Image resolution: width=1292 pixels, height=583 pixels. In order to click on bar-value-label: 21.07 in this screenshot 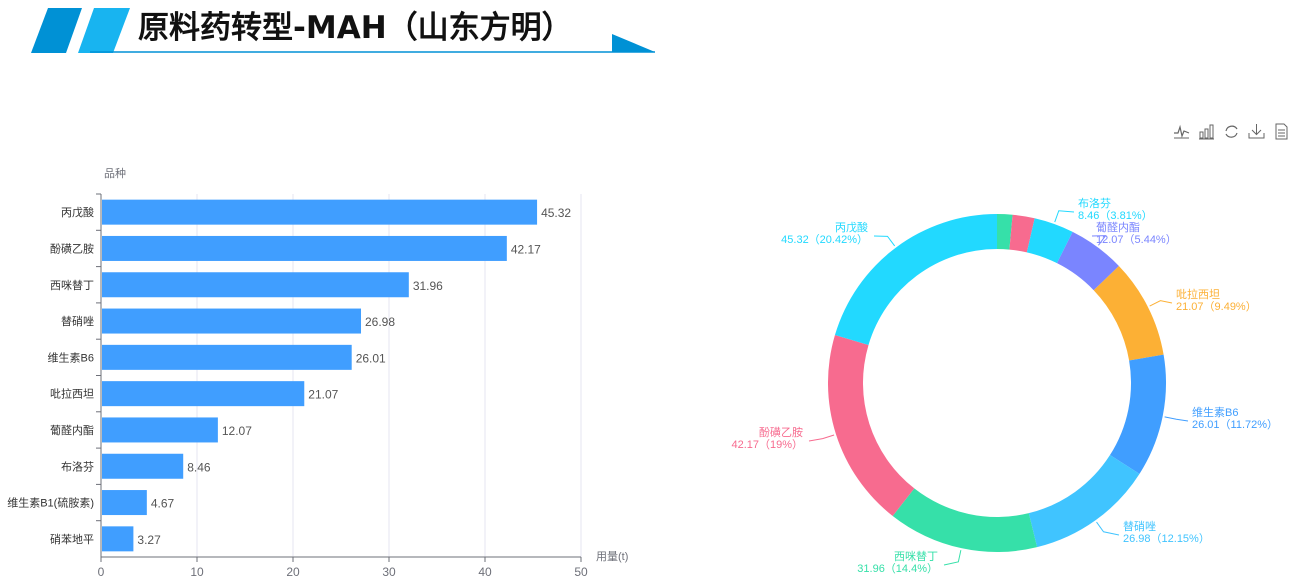, I will do `click(323, 395)`.